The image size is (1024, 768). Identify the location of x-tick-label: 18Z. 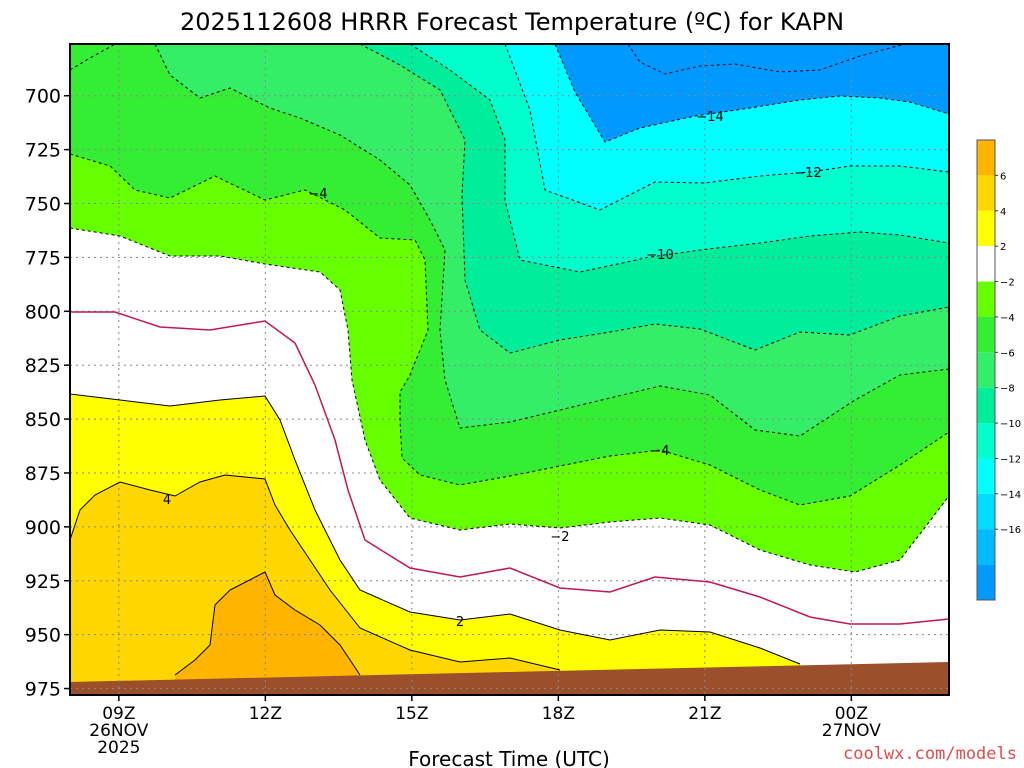
(558, 714).